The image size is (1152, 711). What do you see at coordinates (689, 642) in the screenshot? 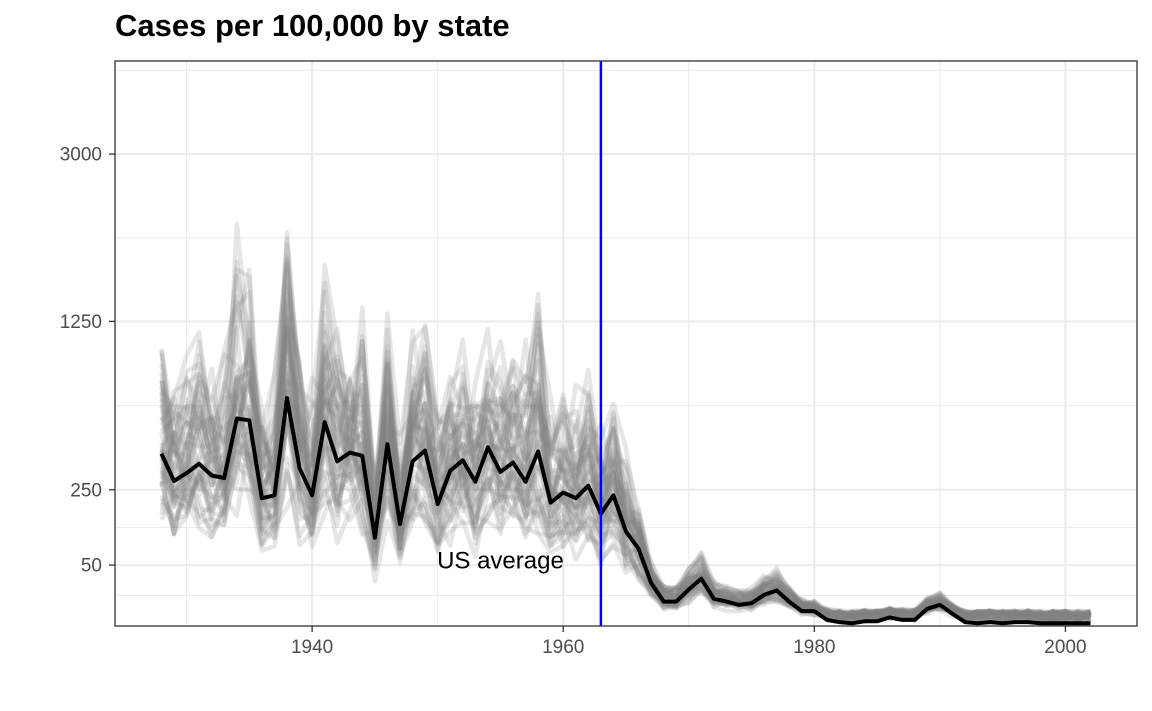
I see `x-axis: 1940 1960 1980 2000` at bounding box center [689, 642].